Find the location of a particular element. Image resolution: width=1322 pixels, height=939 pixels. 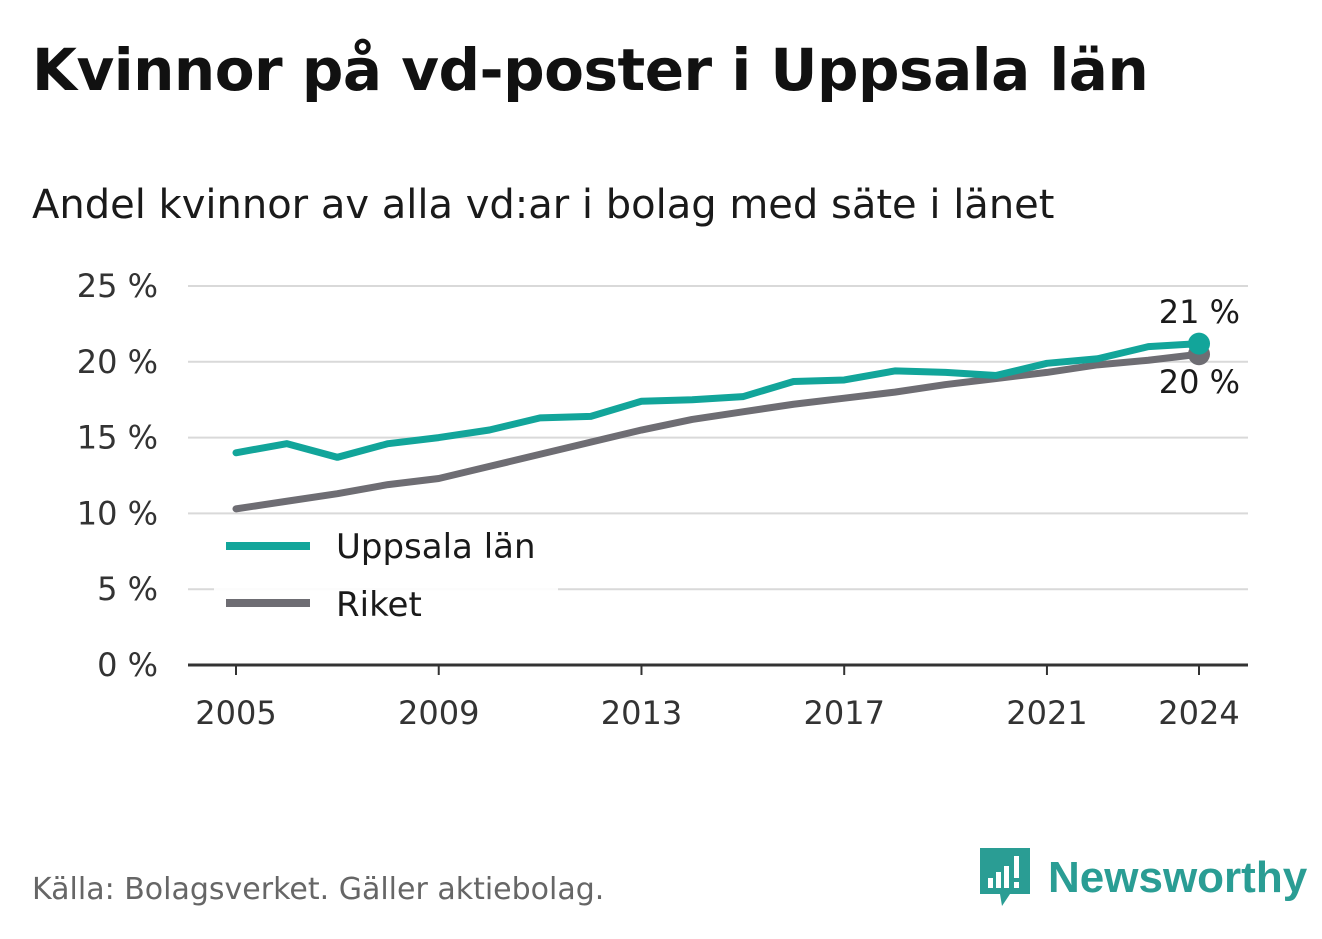

y-tick-label: 25 % is located at coordinates (117, 286).